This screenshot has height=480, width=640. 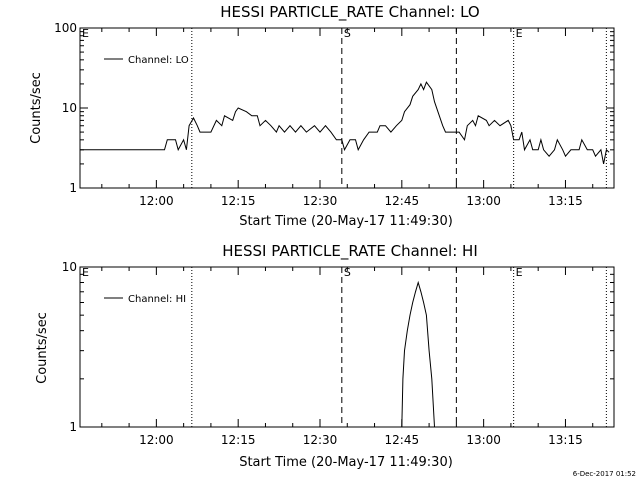 I want to click on chart-title: HESSI PARTICLE_RATE Channel: LO, so click(x=349, y=12).